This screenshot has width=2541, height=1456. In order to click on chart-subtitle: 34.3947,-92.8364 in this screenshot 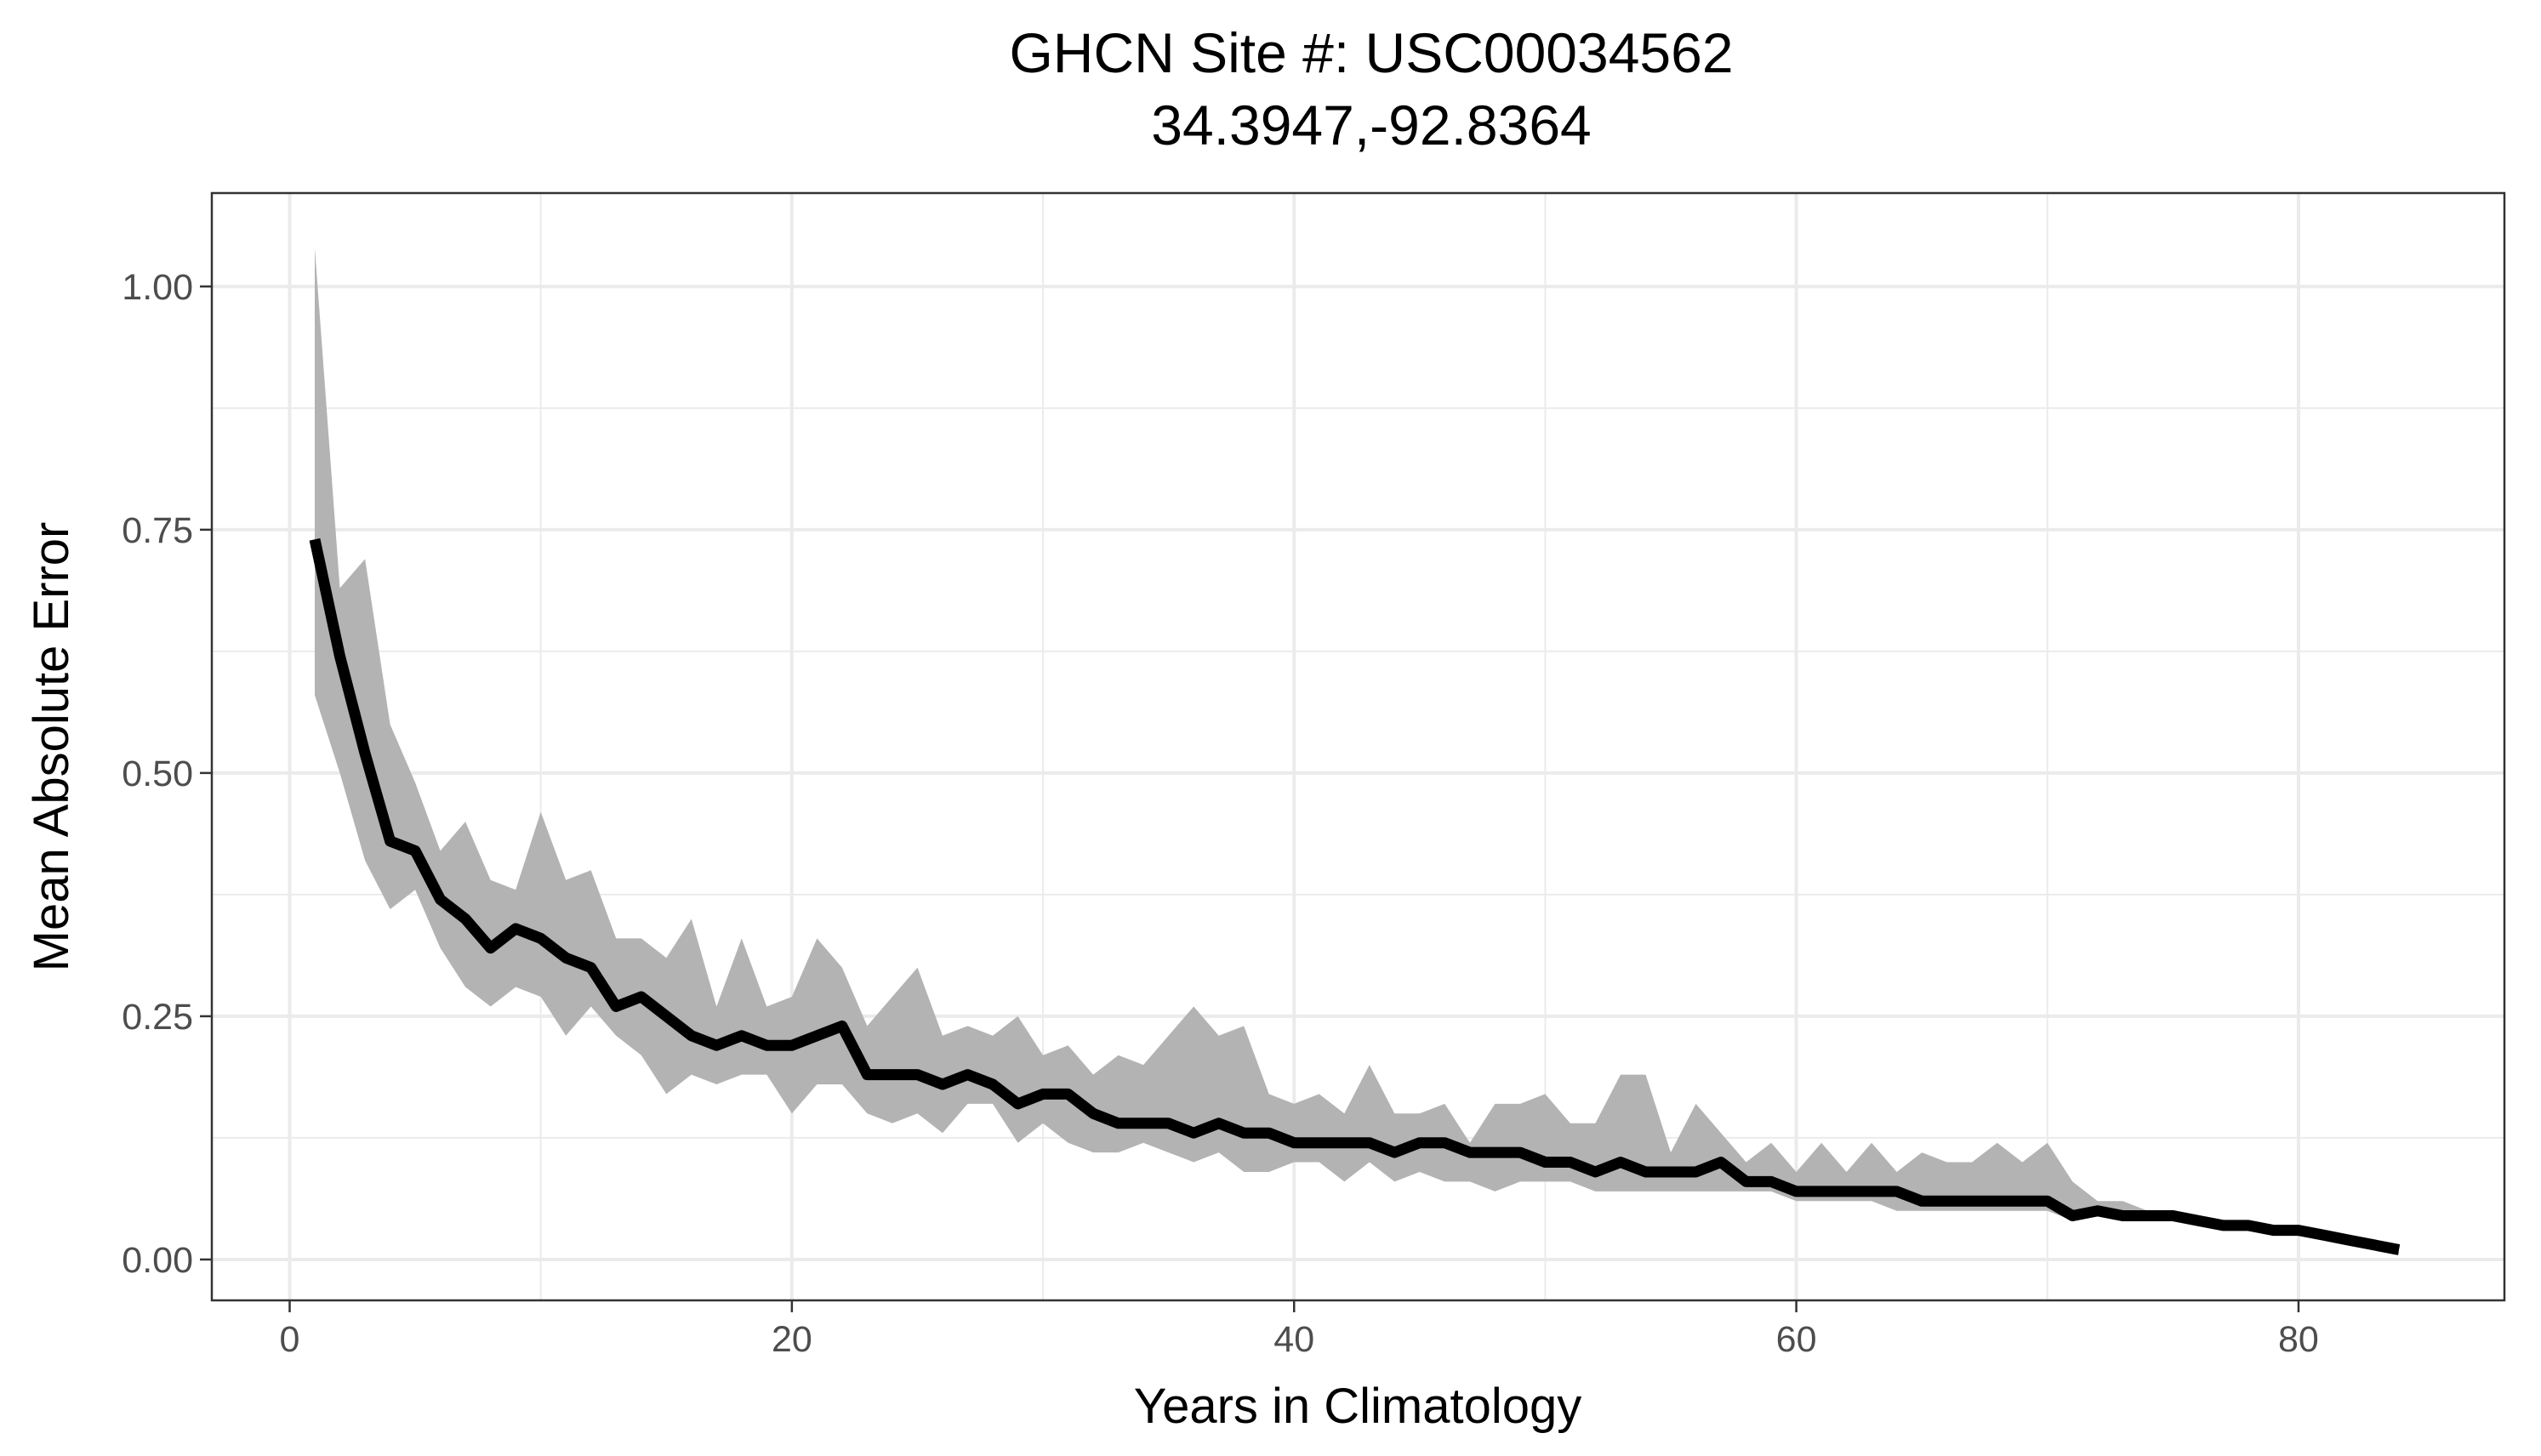, I will do `click(1371, 125)`.